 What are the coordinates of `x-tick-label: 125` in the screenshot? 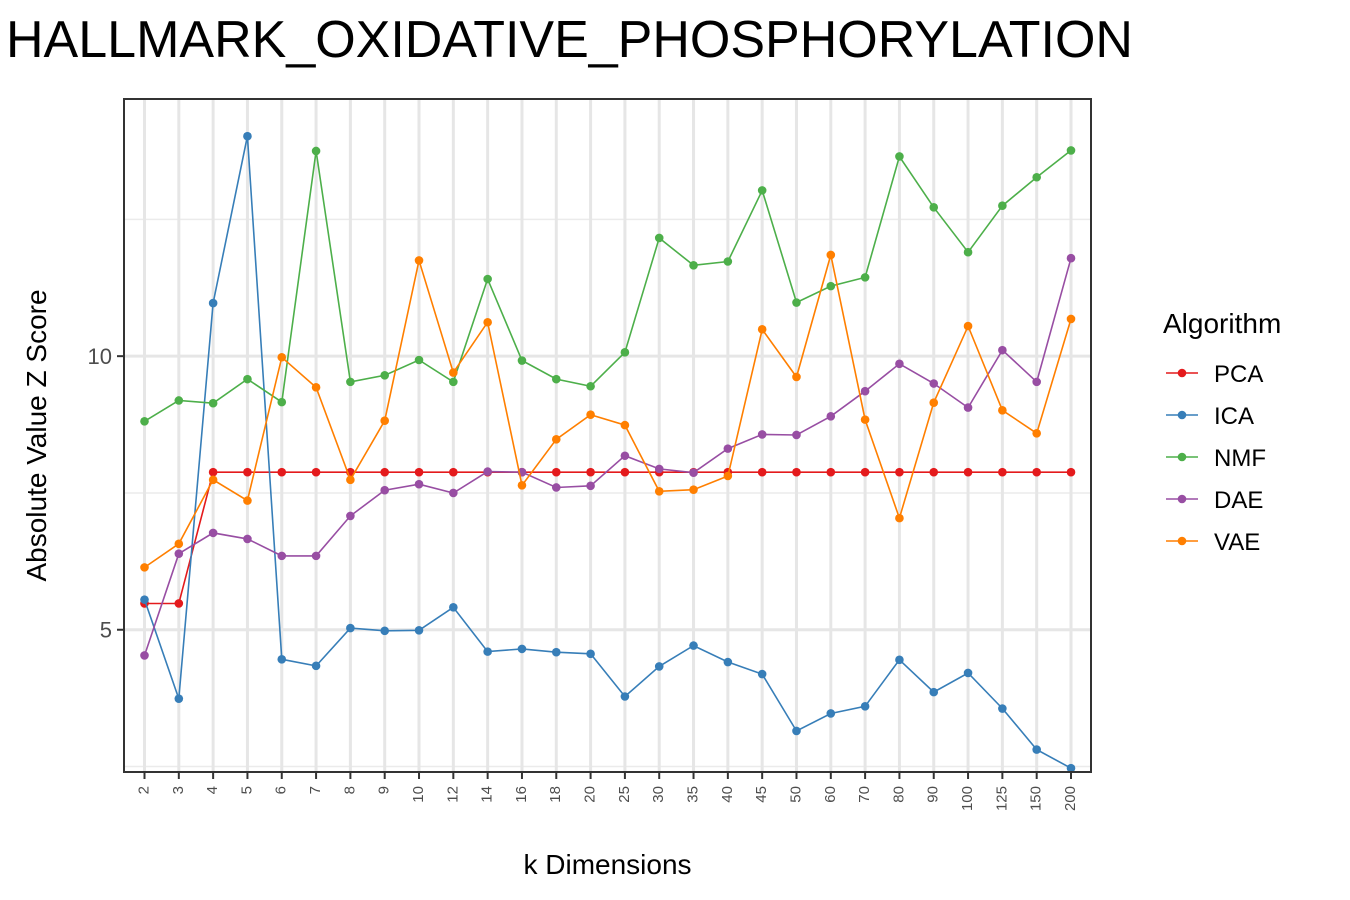 It's located at (1001, 798).